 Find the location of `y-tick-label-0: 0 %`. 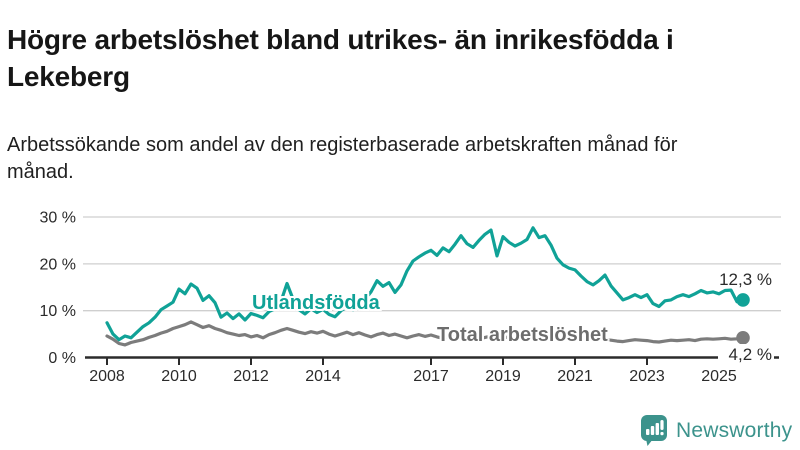

y-tick-label-0: 0 % is located at coordinates (62, 358).